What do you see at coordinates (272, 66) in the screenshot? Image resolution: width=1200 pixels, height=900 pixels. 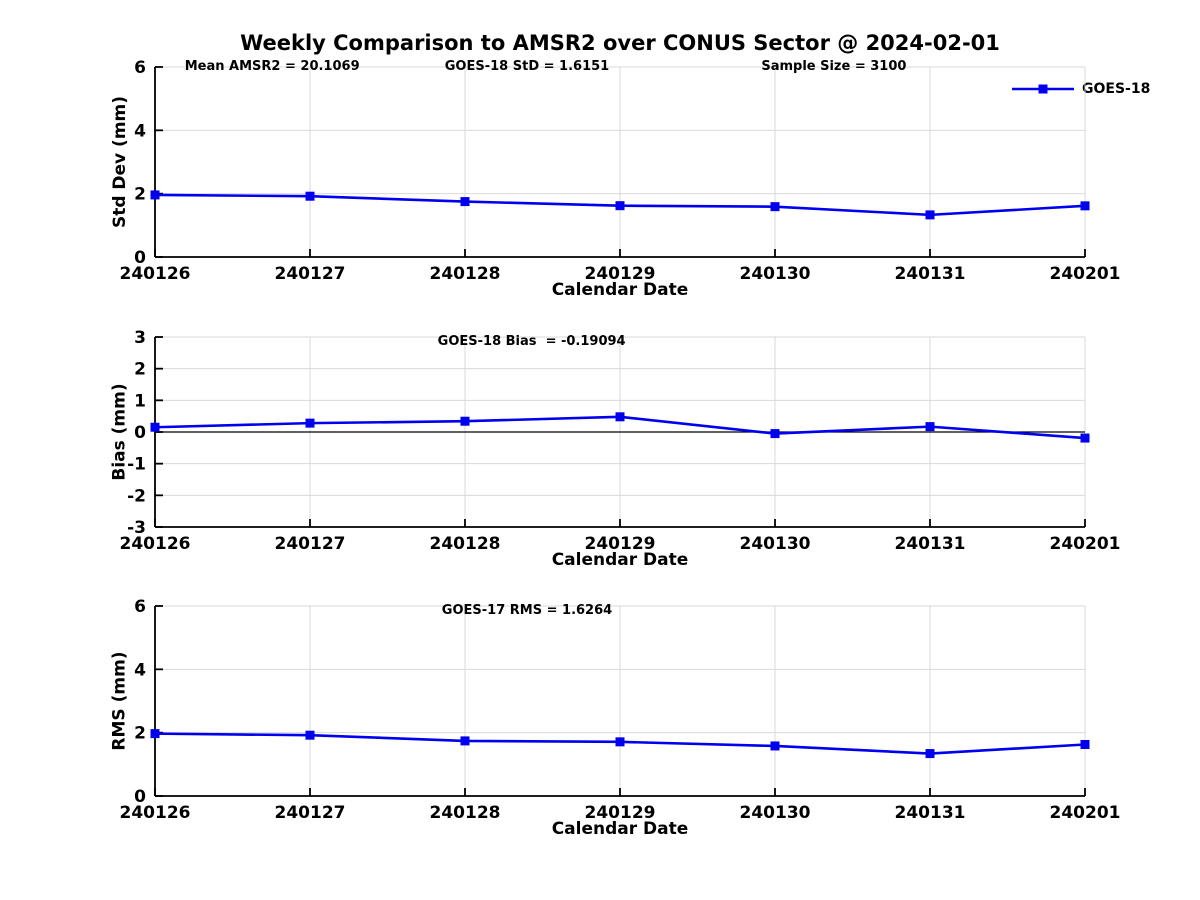 I see `annotation: Mean AMSR2 = 20.1069` at bounding box center [272, 66].